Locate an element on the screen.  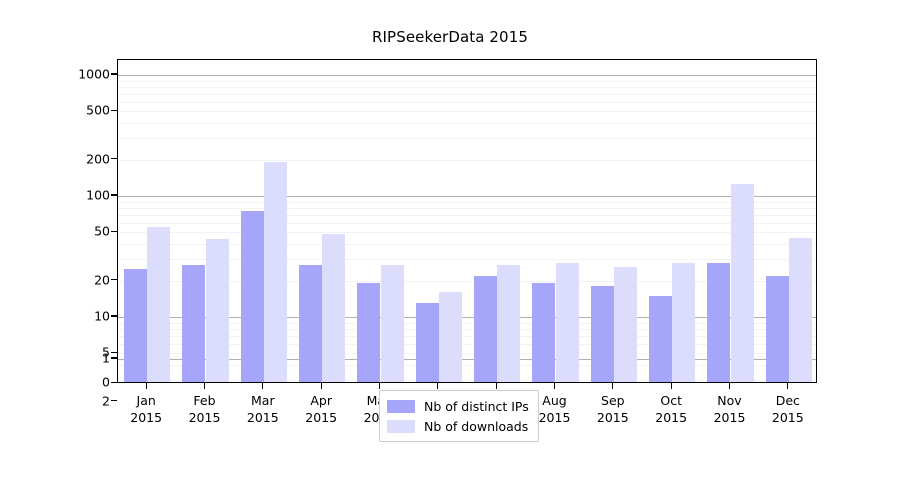
x-axis-label: Sep 2015 is located at coordinates (613, 409).